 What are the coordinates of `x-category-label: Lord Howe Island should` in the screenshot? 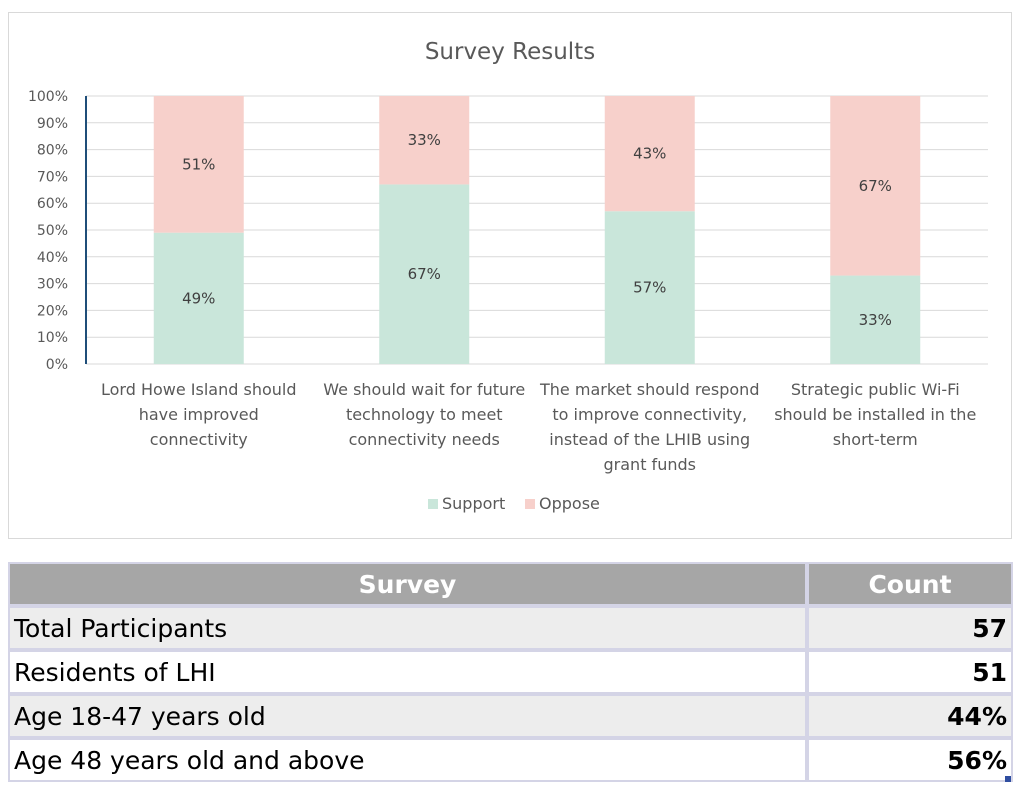 It's located at (199, 389).